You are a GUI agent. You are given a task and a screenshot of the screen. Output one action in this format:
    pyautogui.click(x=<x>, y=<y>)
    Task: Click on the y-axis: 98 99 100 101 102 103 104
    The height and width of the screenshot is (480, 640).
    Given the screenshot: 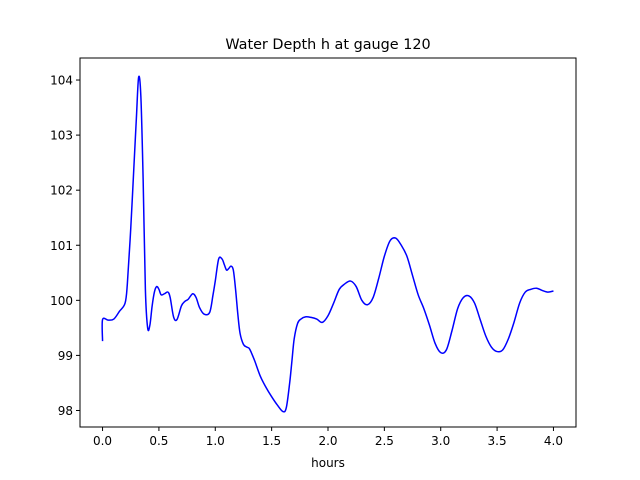 What is the action you would take?
    pyautogui.click(x=65, y=246)
    